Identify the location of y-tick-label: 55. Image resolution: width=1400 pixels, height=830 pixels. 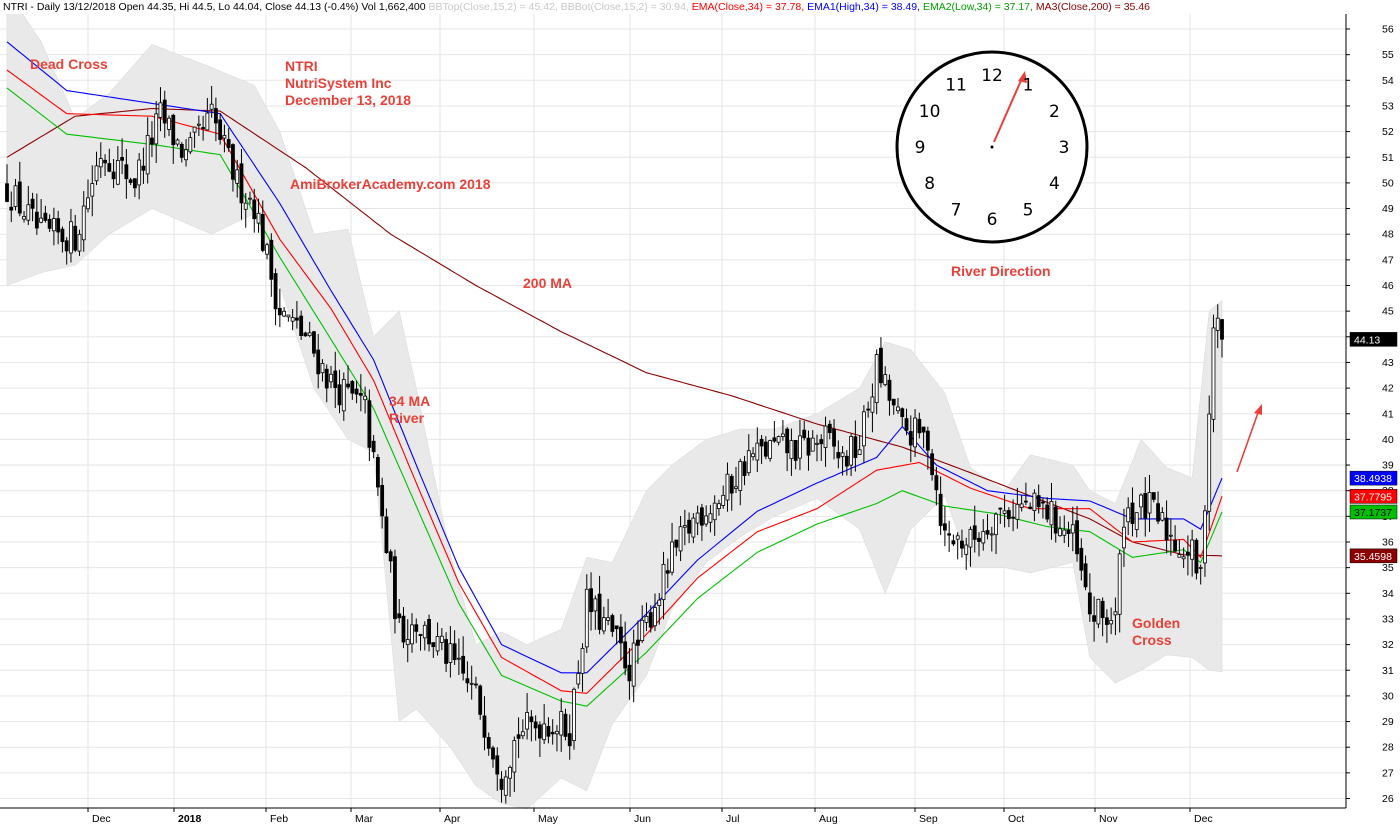
(1388, 55).